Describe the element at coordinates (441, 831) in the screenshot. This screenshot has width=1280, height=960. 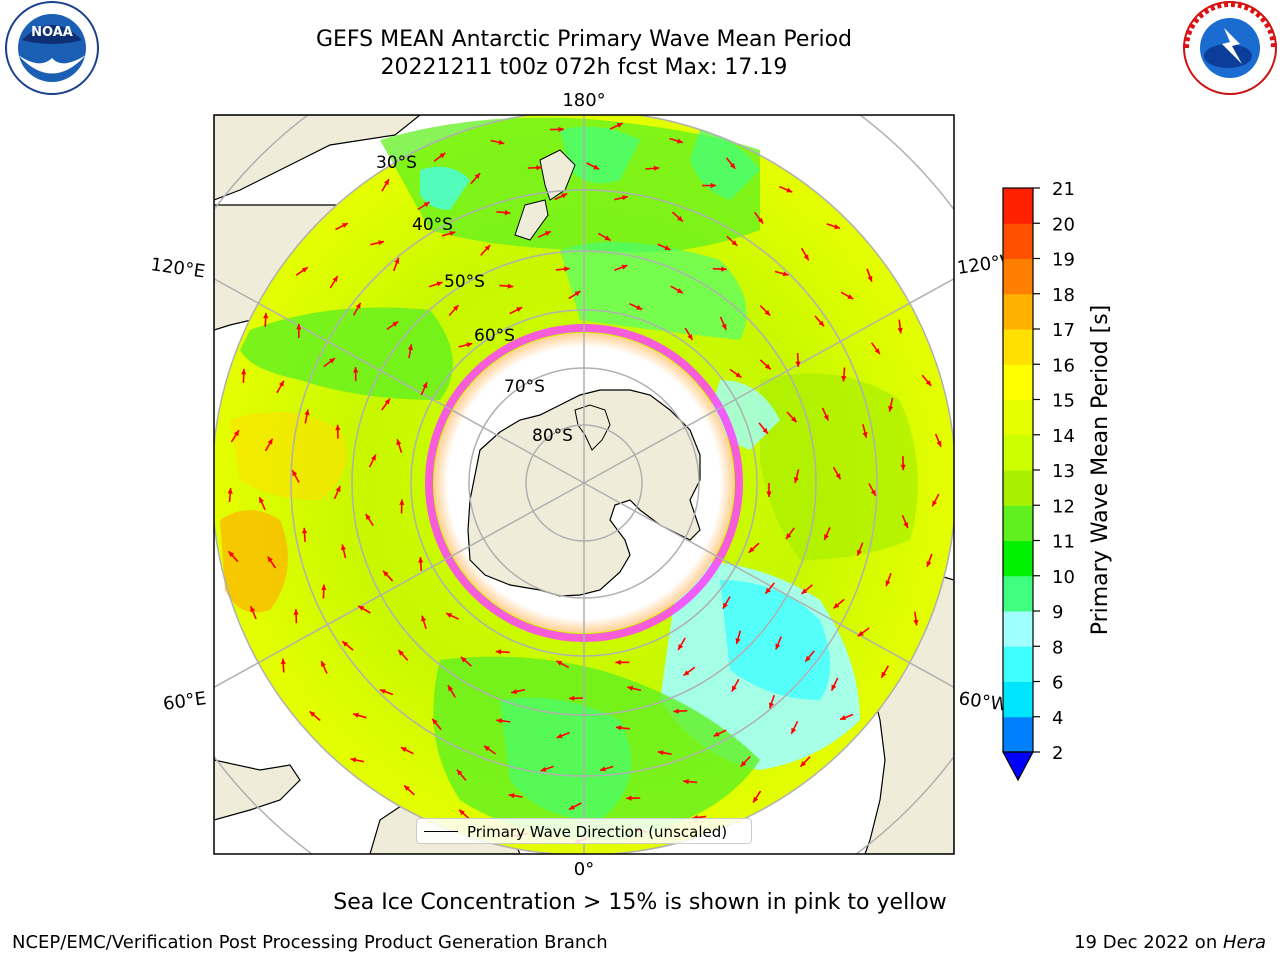
I see `legend-line-icon` at that location.